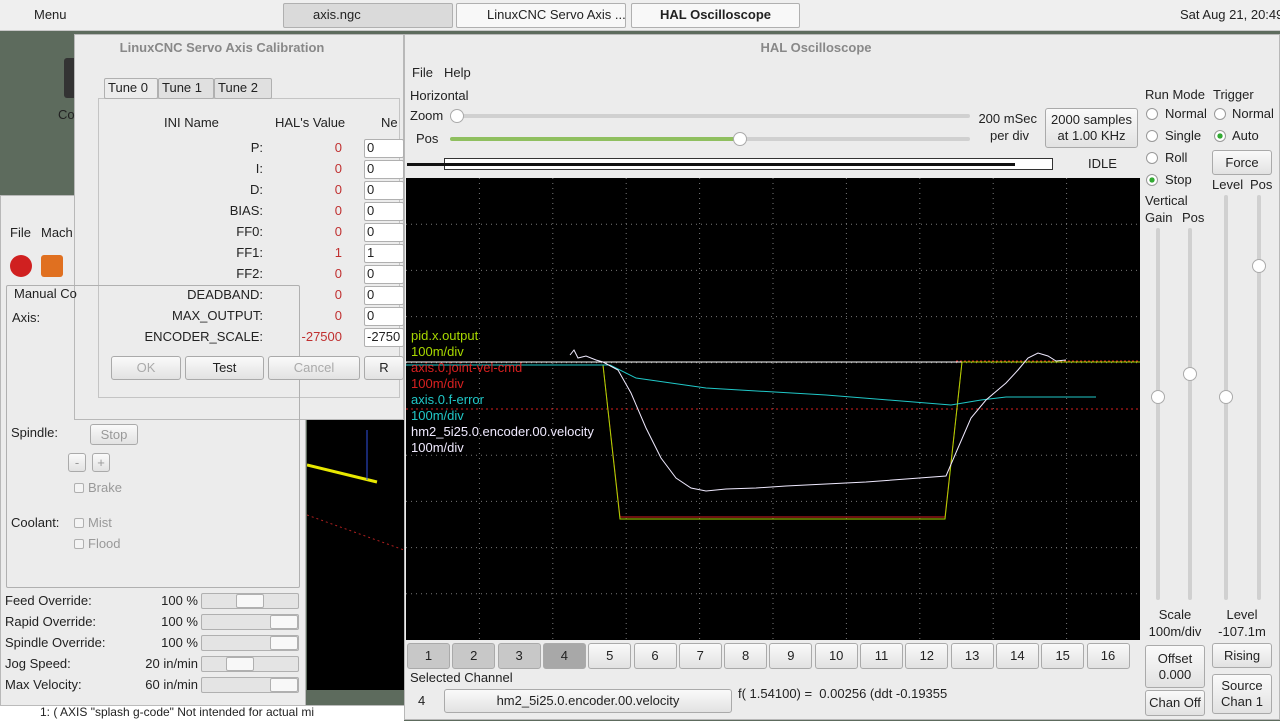  I want to click on button: Cancel, so click(314, 368).